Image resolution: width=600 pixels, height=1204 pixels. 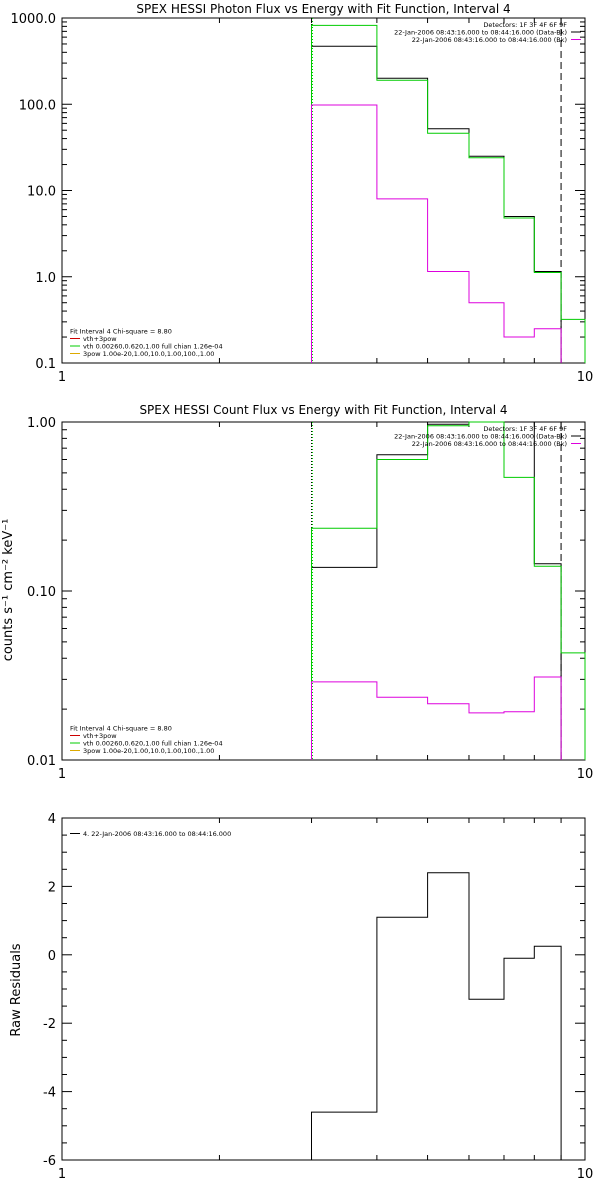 What do you see at coordinates (45, 364) in the screenshot?
I see `y-tick-label: 0.1` at bounding box center [45, 364].